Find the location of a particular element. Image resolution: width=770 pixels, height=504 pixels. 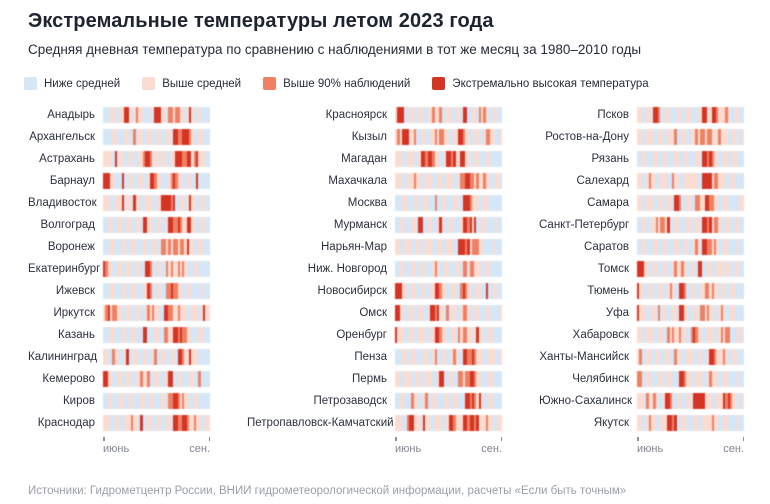

city-row: Челябинск is located at coordinates (642, 379).